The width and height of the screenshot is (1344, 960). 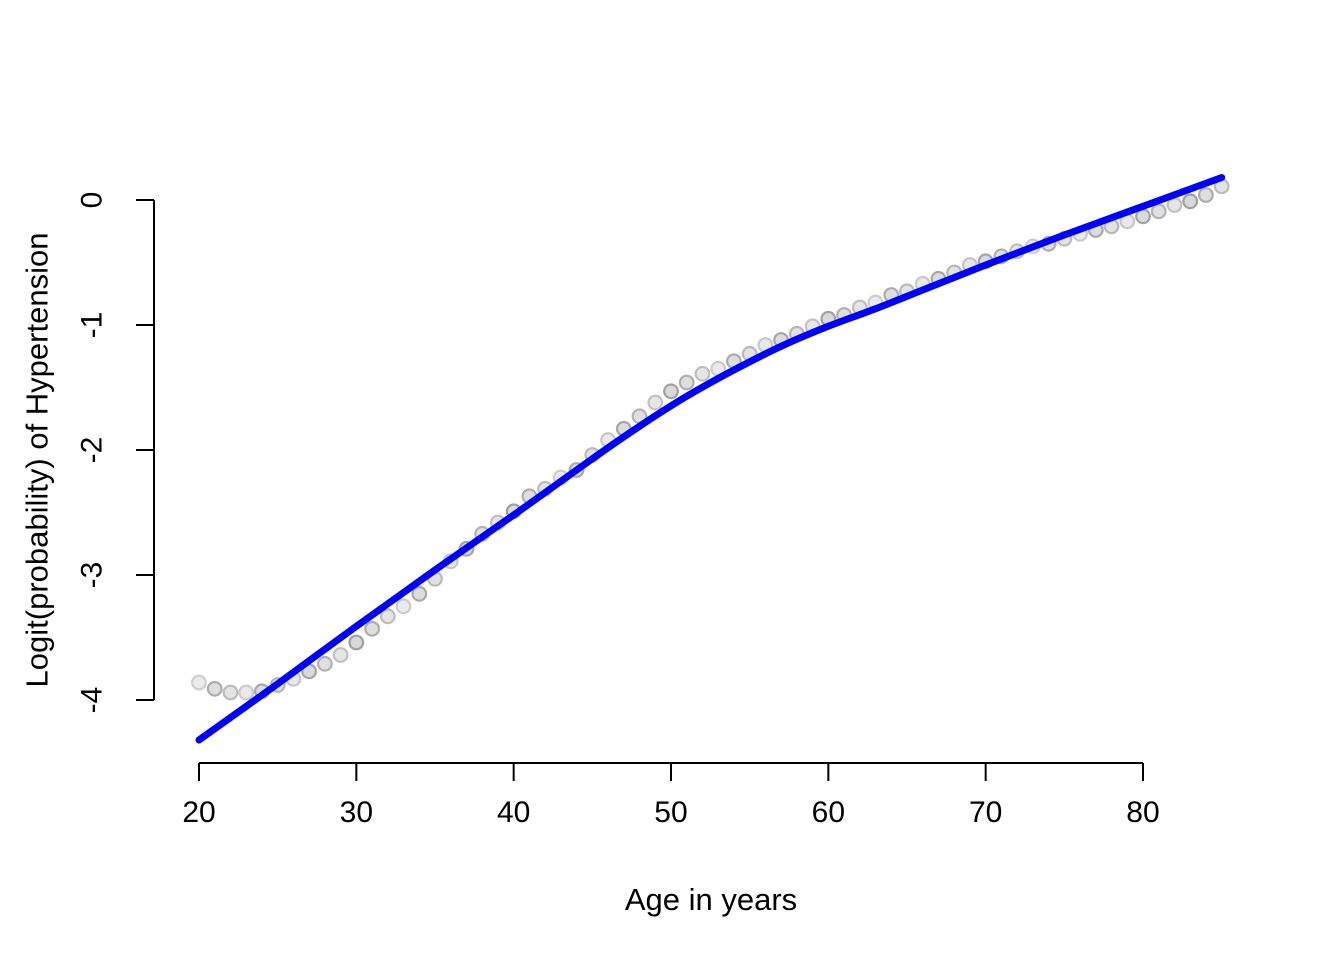 What do you see at coordinates (92, 700) in the screenshot?
I see `y-tick-label--4: -4` at bounding box center [92, 700].